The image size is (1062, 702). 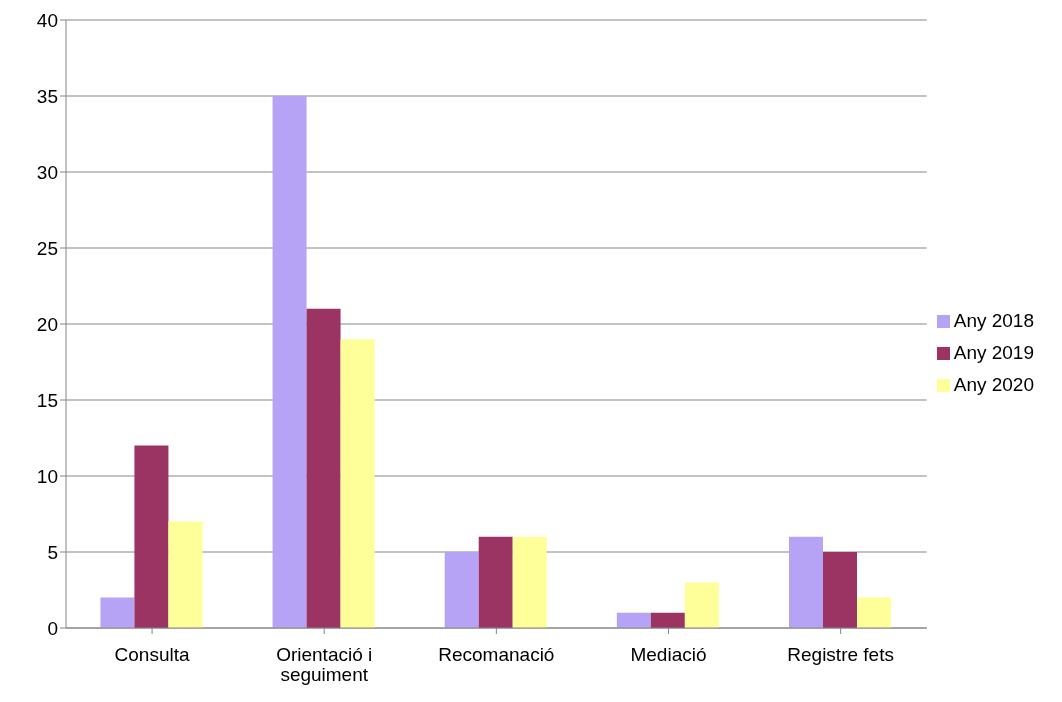 What do you see at coordinates (47, 400) in the screenshot?
I see `y-tick-label: 15` at bounding box center [47, 400].